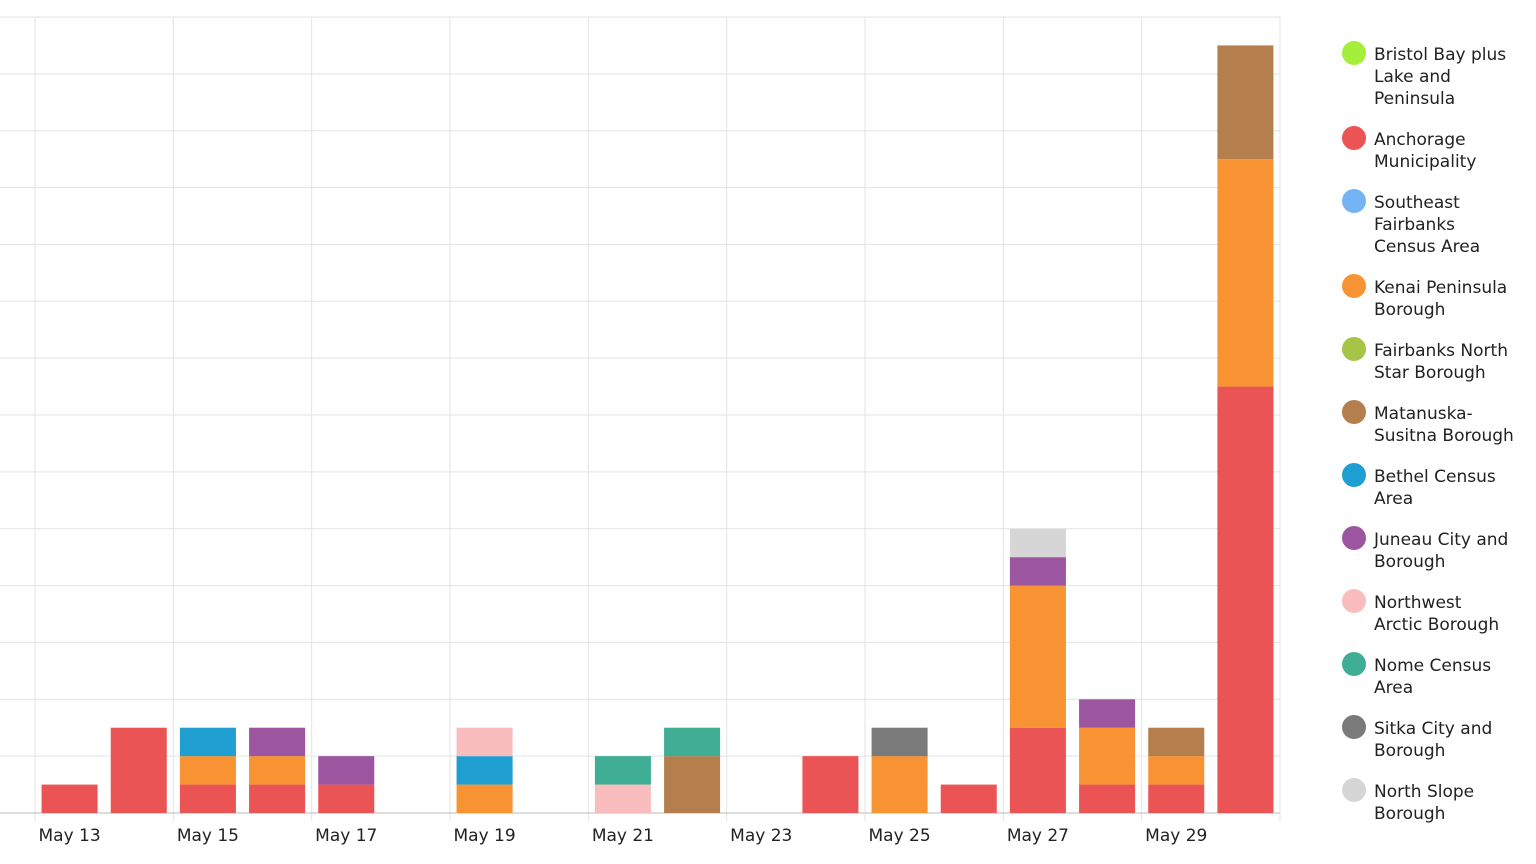 The height and width of the screenshot is (864, 1536). What do you see at coordinates (1176, 836) in the screenshot?
I see `x-tick-label: May 29` at bounding box center [1176, 836].